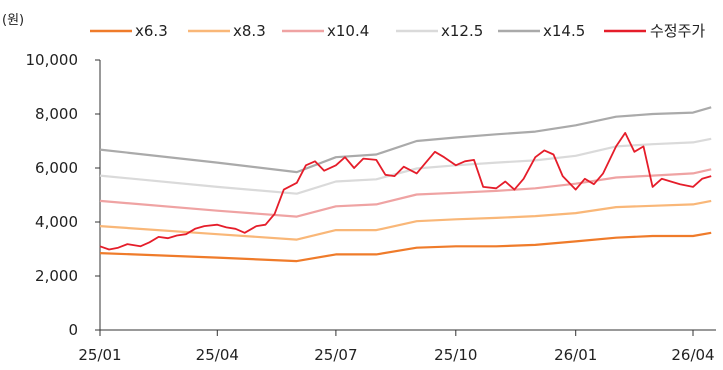 This screenshot has width=723, height=370. Describe the element at coordinates (455, 355) in the screenshot. I see `x-tick-label: 25/10` at that location.